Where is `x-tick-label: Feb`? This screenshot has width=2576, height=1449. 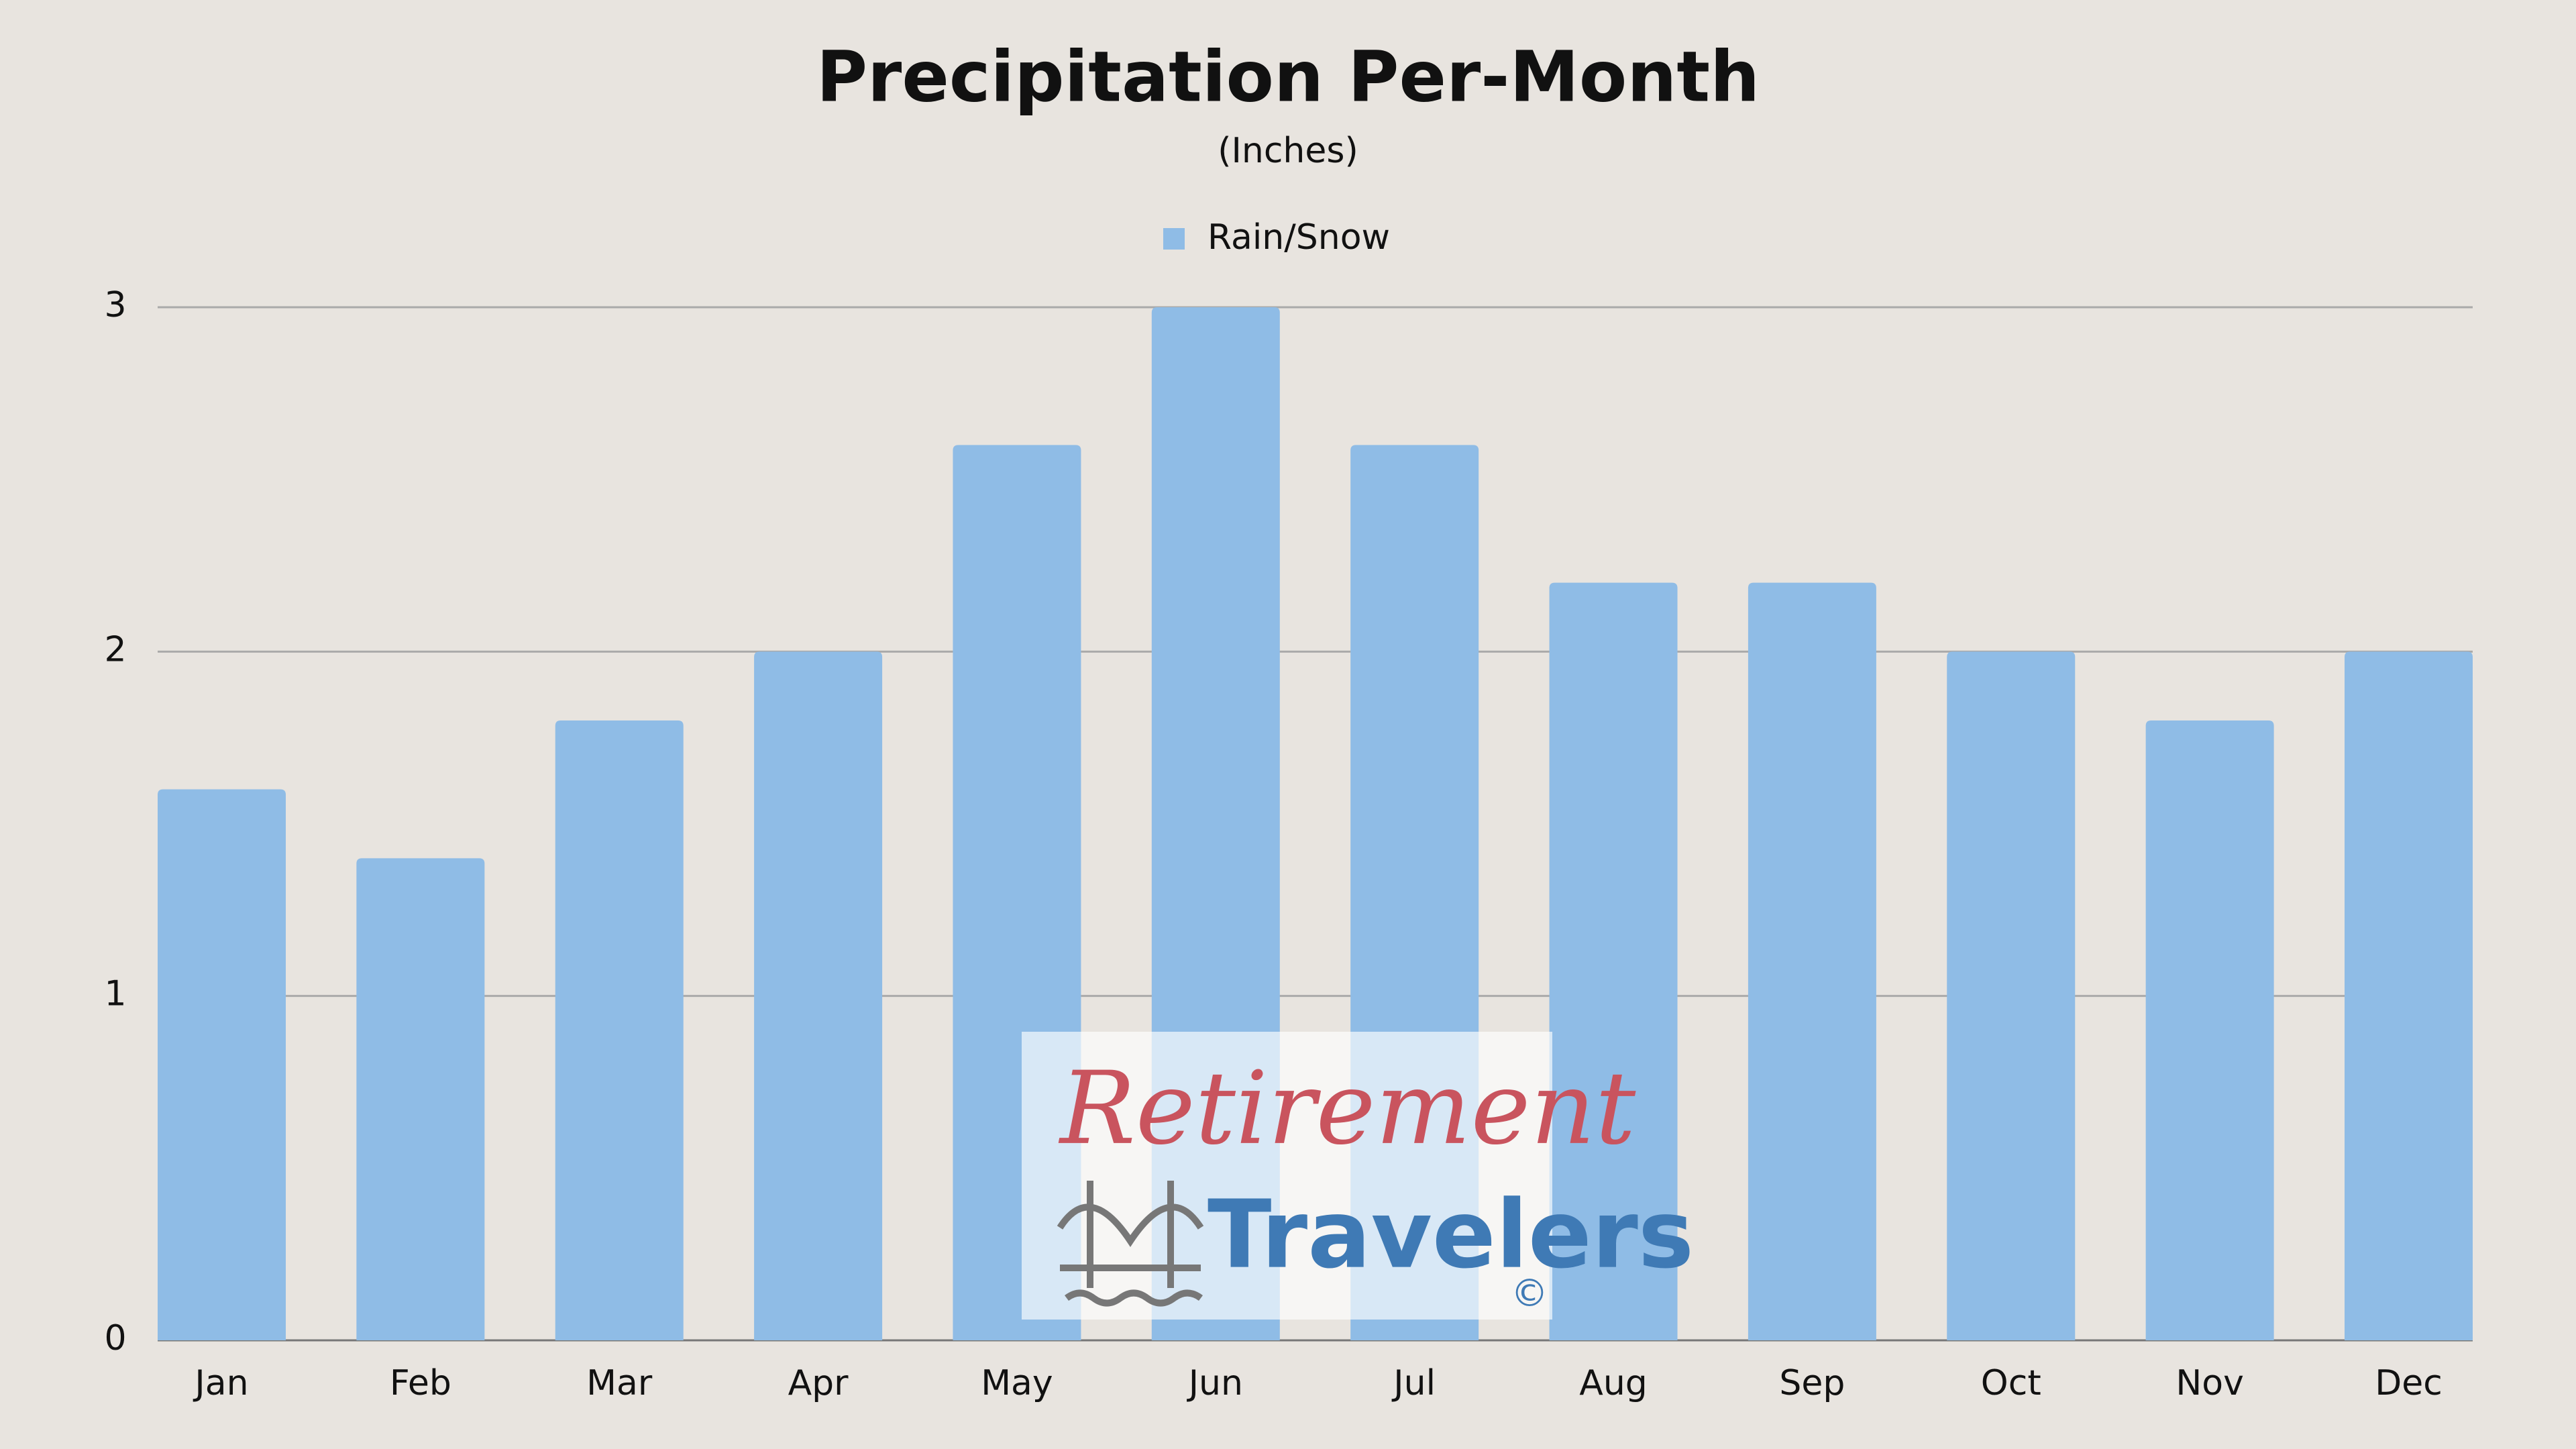
x-tick-label: Feb is located at coordinates (420, 1383).